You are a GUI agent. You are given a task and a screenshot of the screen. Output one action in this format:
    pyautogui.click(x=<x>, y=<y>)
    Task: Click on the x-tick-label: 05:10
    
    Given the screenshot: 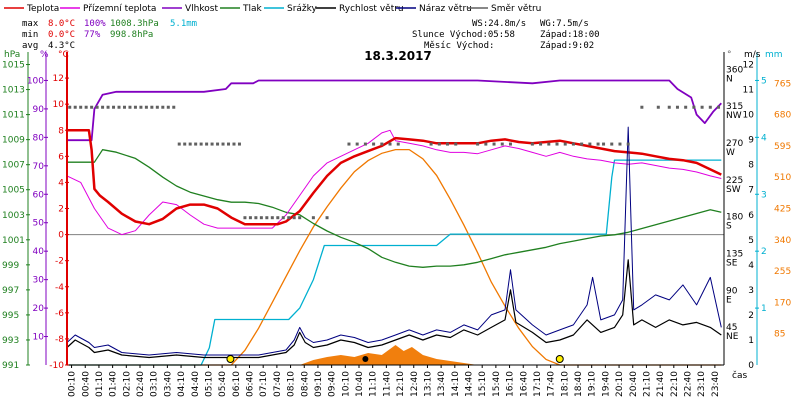 What is the action you would take?
    pyautogui.click(x=209, y=384)
    